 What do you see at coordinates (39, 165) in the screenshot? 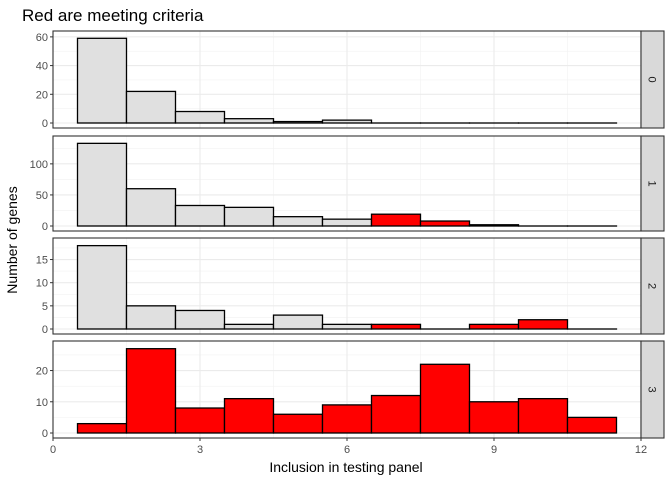
I see `y-tick-label: 100` at bounding box center [39, 165].